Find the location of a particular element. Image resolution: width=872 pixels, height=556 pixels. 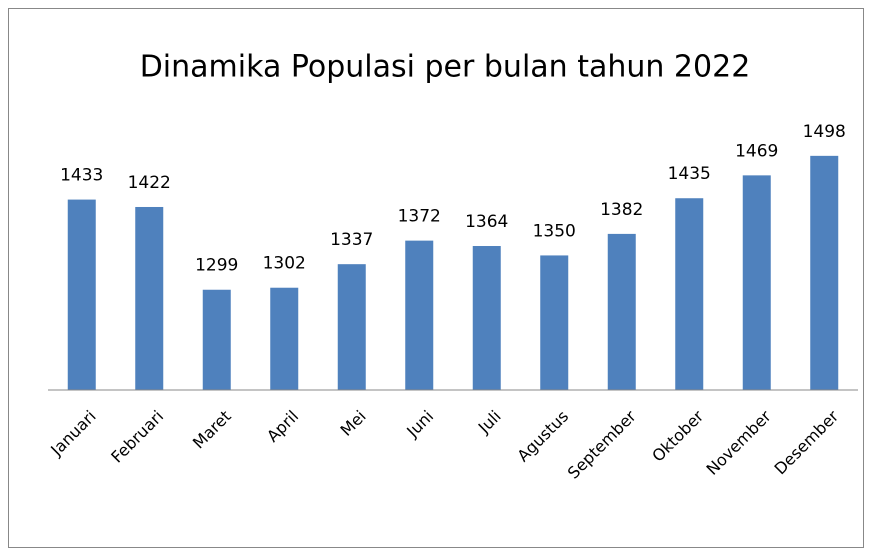

value-label: 1435 is located at coordinates (689, 174).